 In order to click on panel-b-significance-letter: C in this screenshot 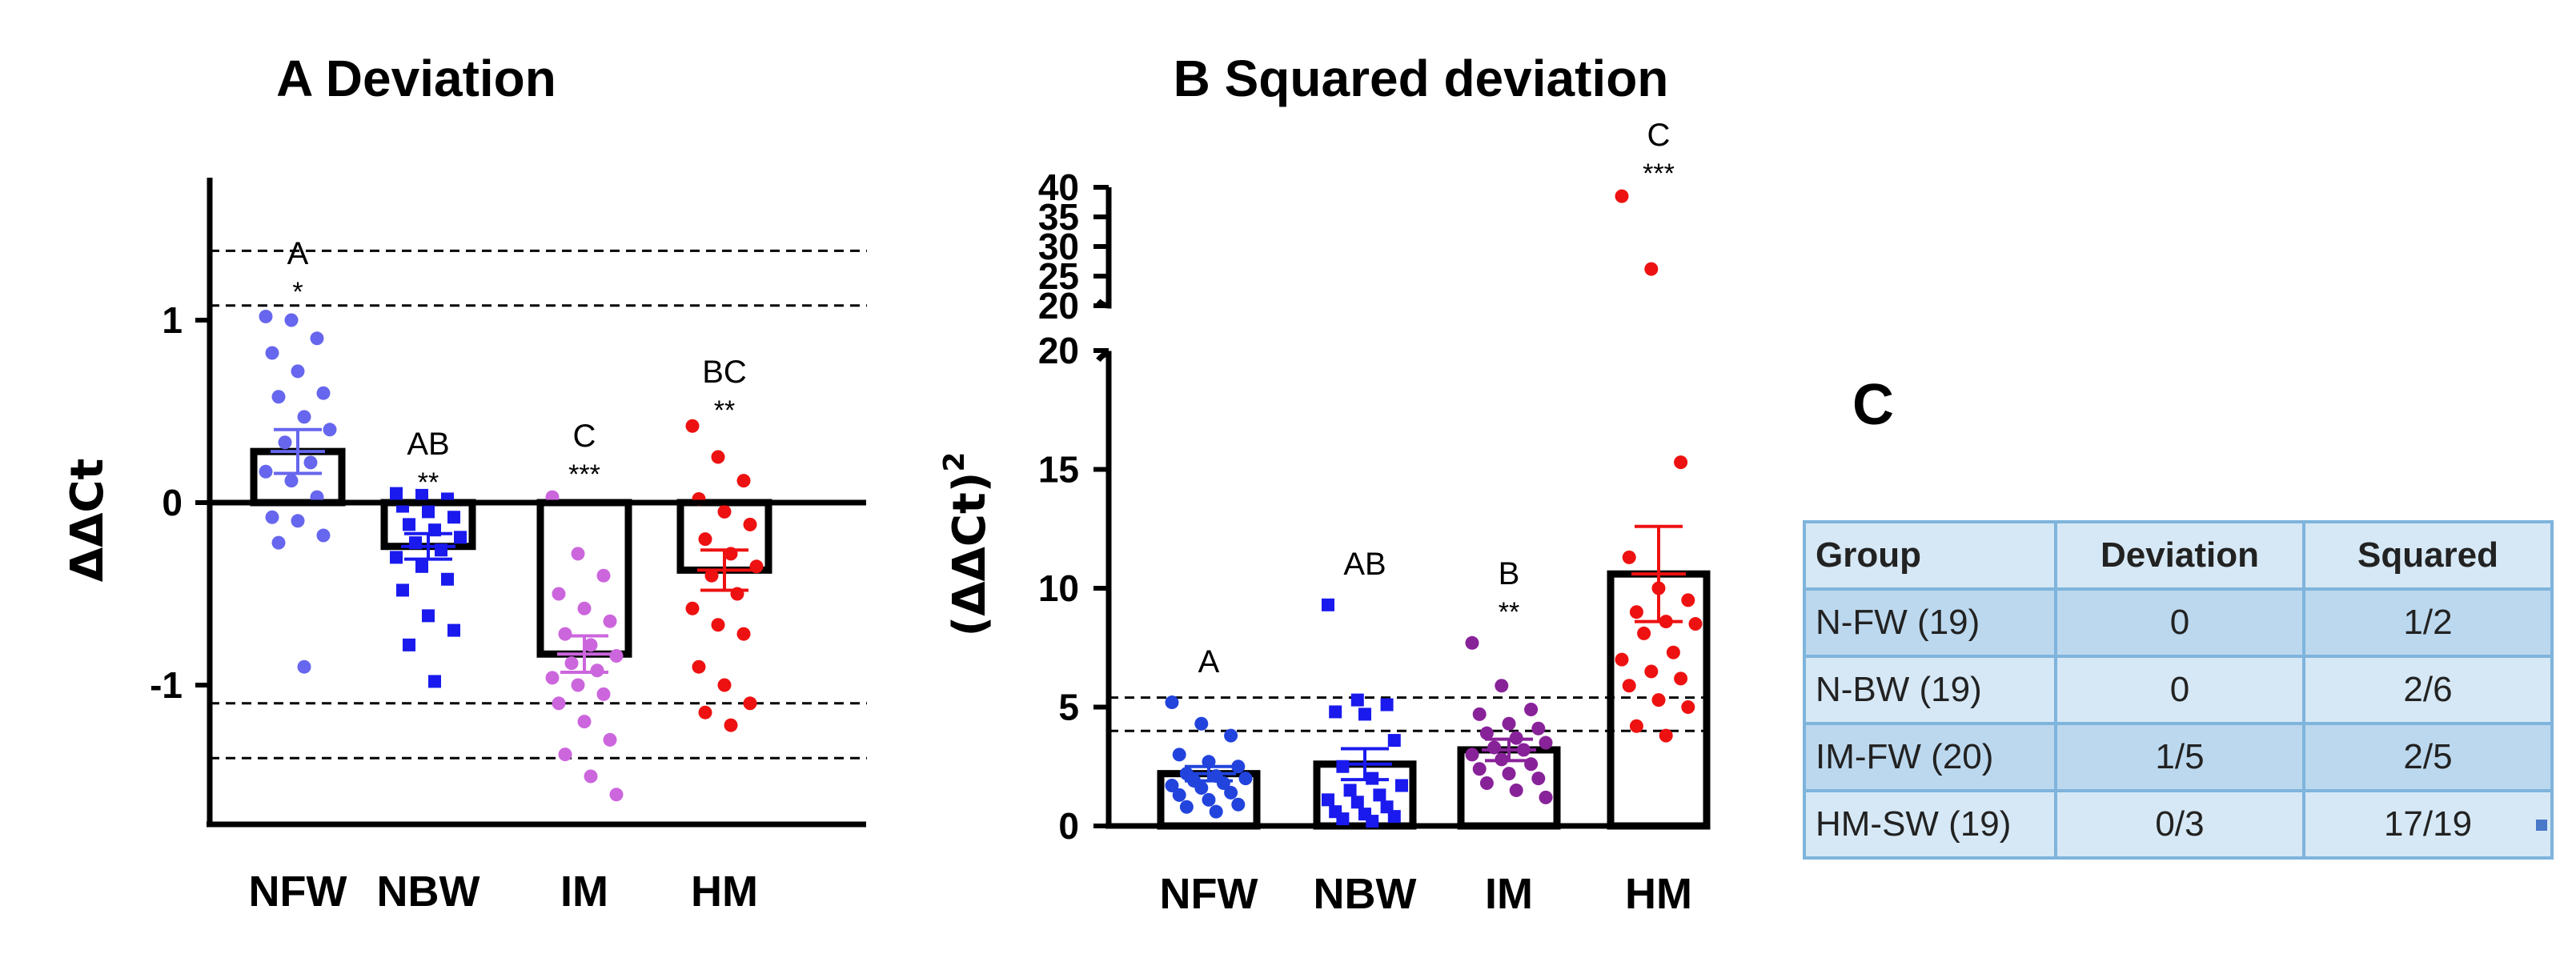, I will do `click(1659, 135)`.